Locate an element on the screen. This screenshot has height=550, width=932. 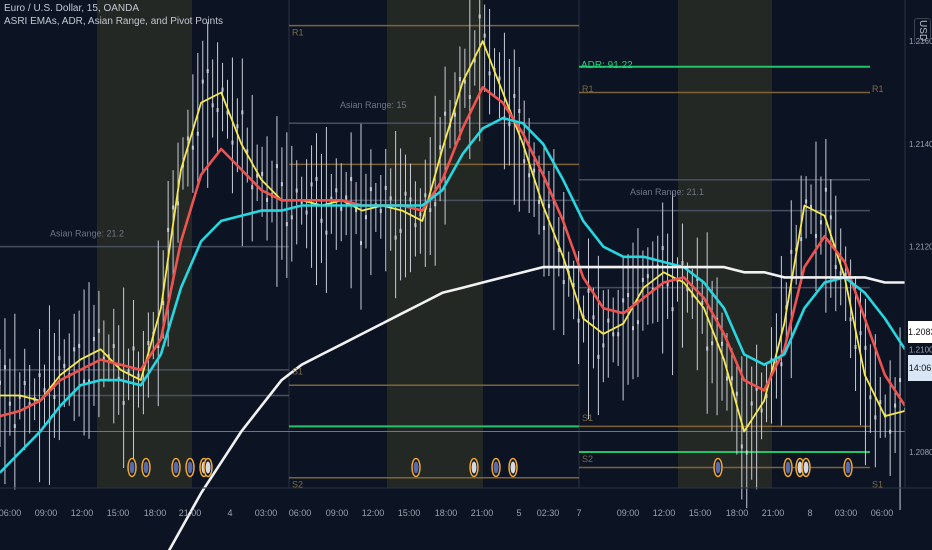
x-tick-label: 21:00 is located at coordinates (190, 513).